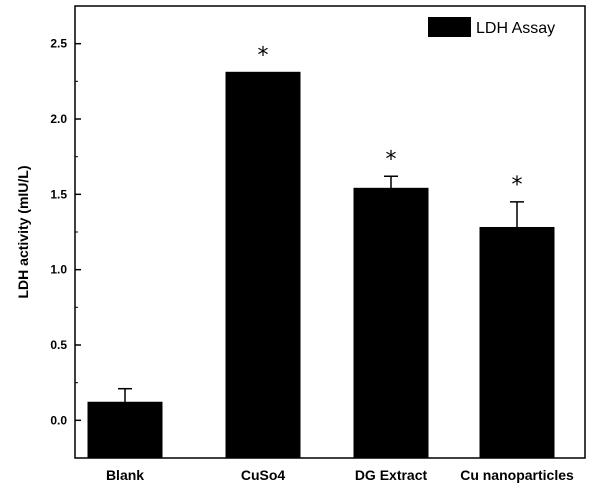 Image resolution: width=595 pixels, height=490 pixels. Describe the element at coordinates (517, 475) in the screenshot. I see `x-tick-label: Cu nanoparticles` at that location.